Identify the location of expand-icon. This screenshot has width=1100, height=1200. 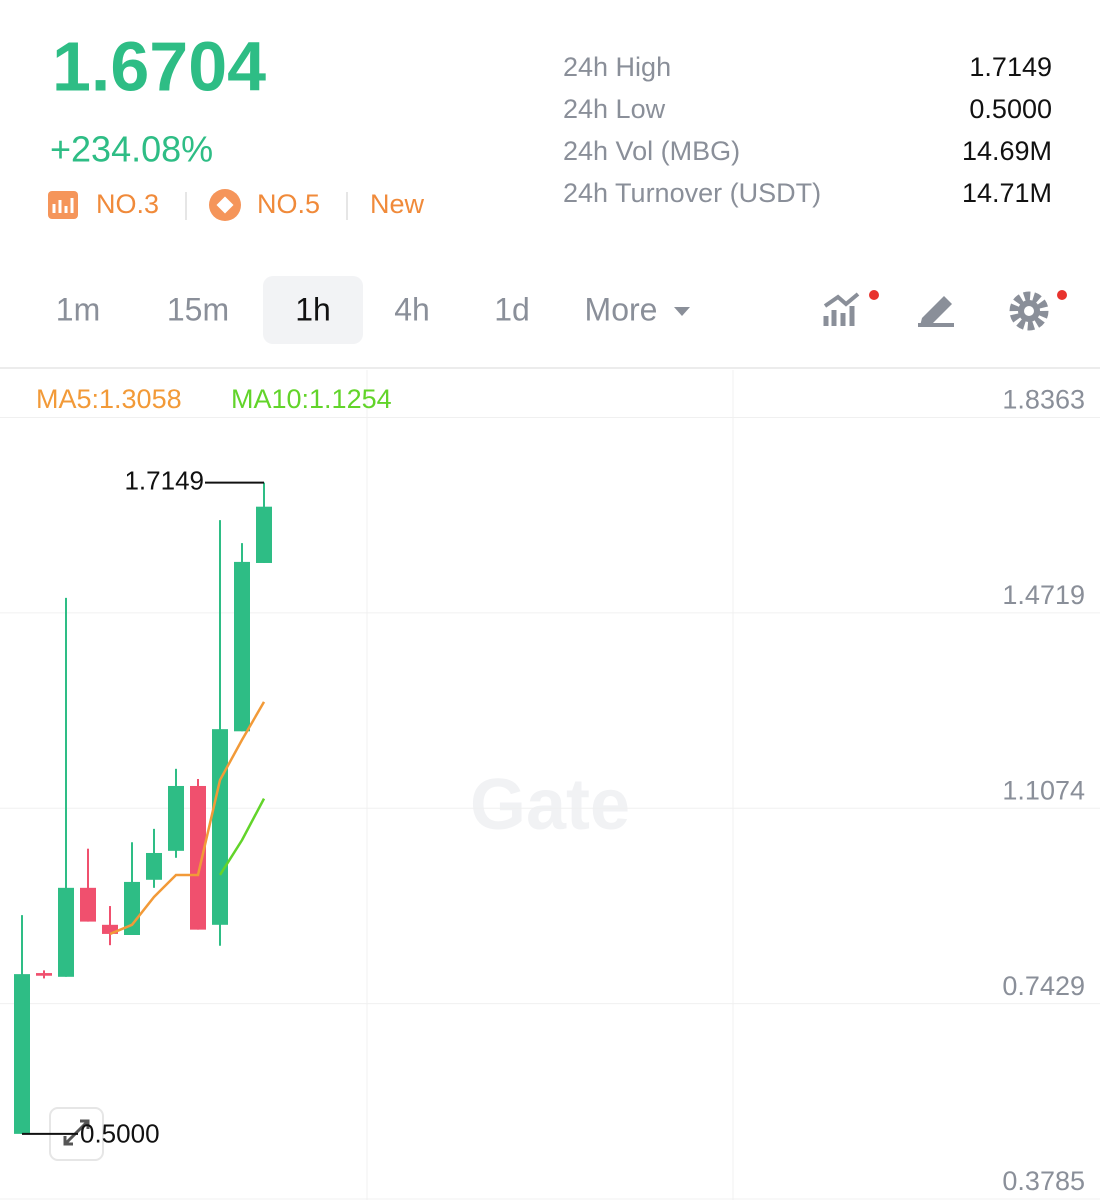
(76, 1132).